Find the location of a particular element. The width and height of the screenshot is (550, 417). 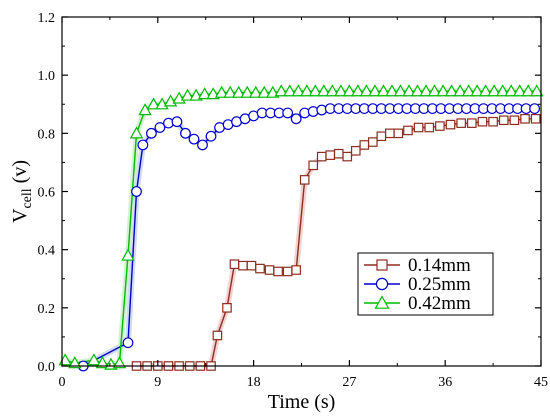

y-tick-label: 0.4 is located at coordinates (47, 251).